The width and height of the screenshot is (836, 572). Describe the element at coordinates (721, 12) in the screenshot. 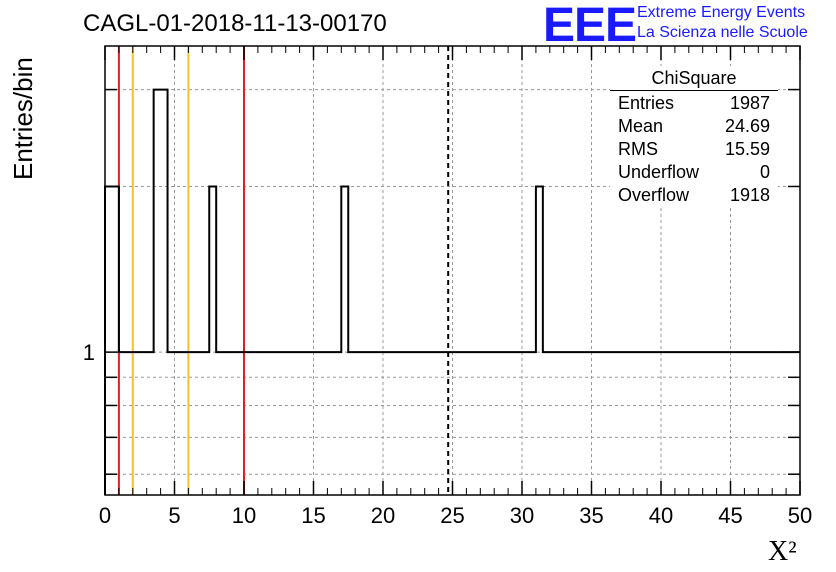

I see `logo-subtitle-1: Extreme Energy Events` at that location.